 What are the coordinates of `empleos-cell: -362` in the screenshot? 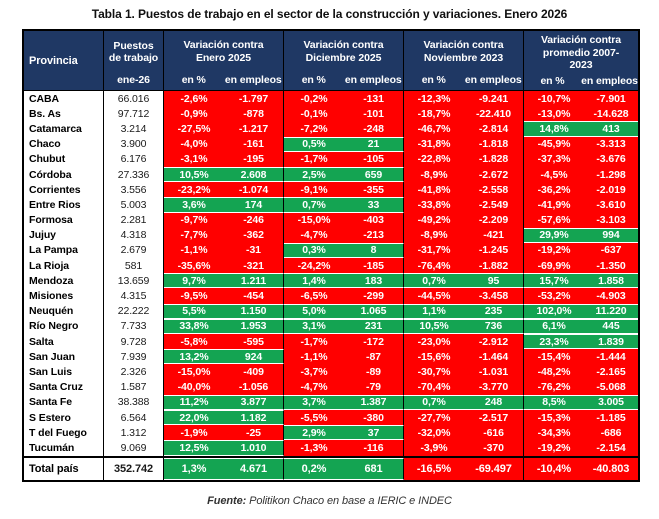 It's located at (254, 235).